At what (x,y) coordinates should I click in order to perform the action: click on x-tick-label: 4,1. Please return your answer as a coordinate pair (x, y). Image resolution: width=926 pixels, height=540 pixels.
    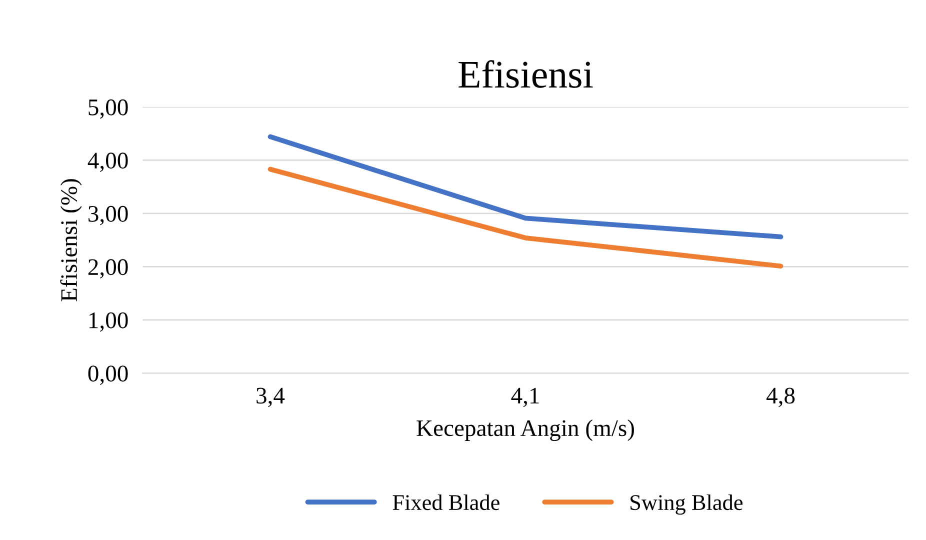
    Looking at the image, I should click on (525, 398).